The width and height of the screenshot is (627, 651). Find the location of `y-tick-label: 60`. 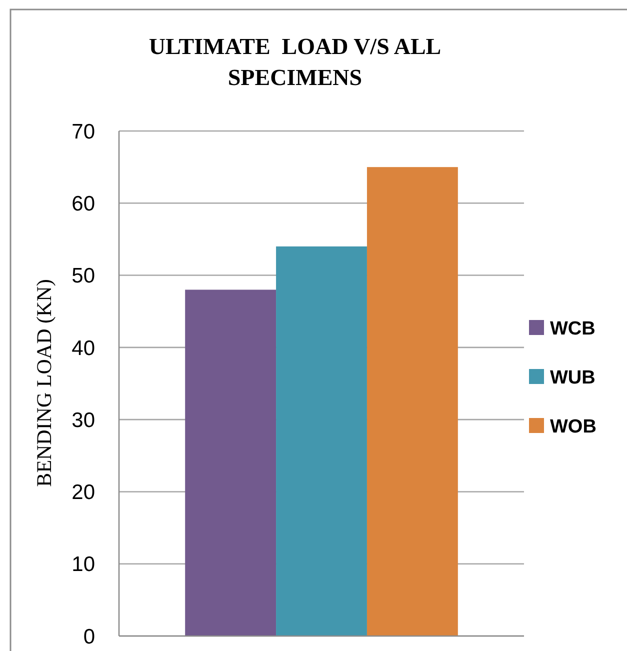

y-tick-label: 60 is located at coordinates (83, 204).